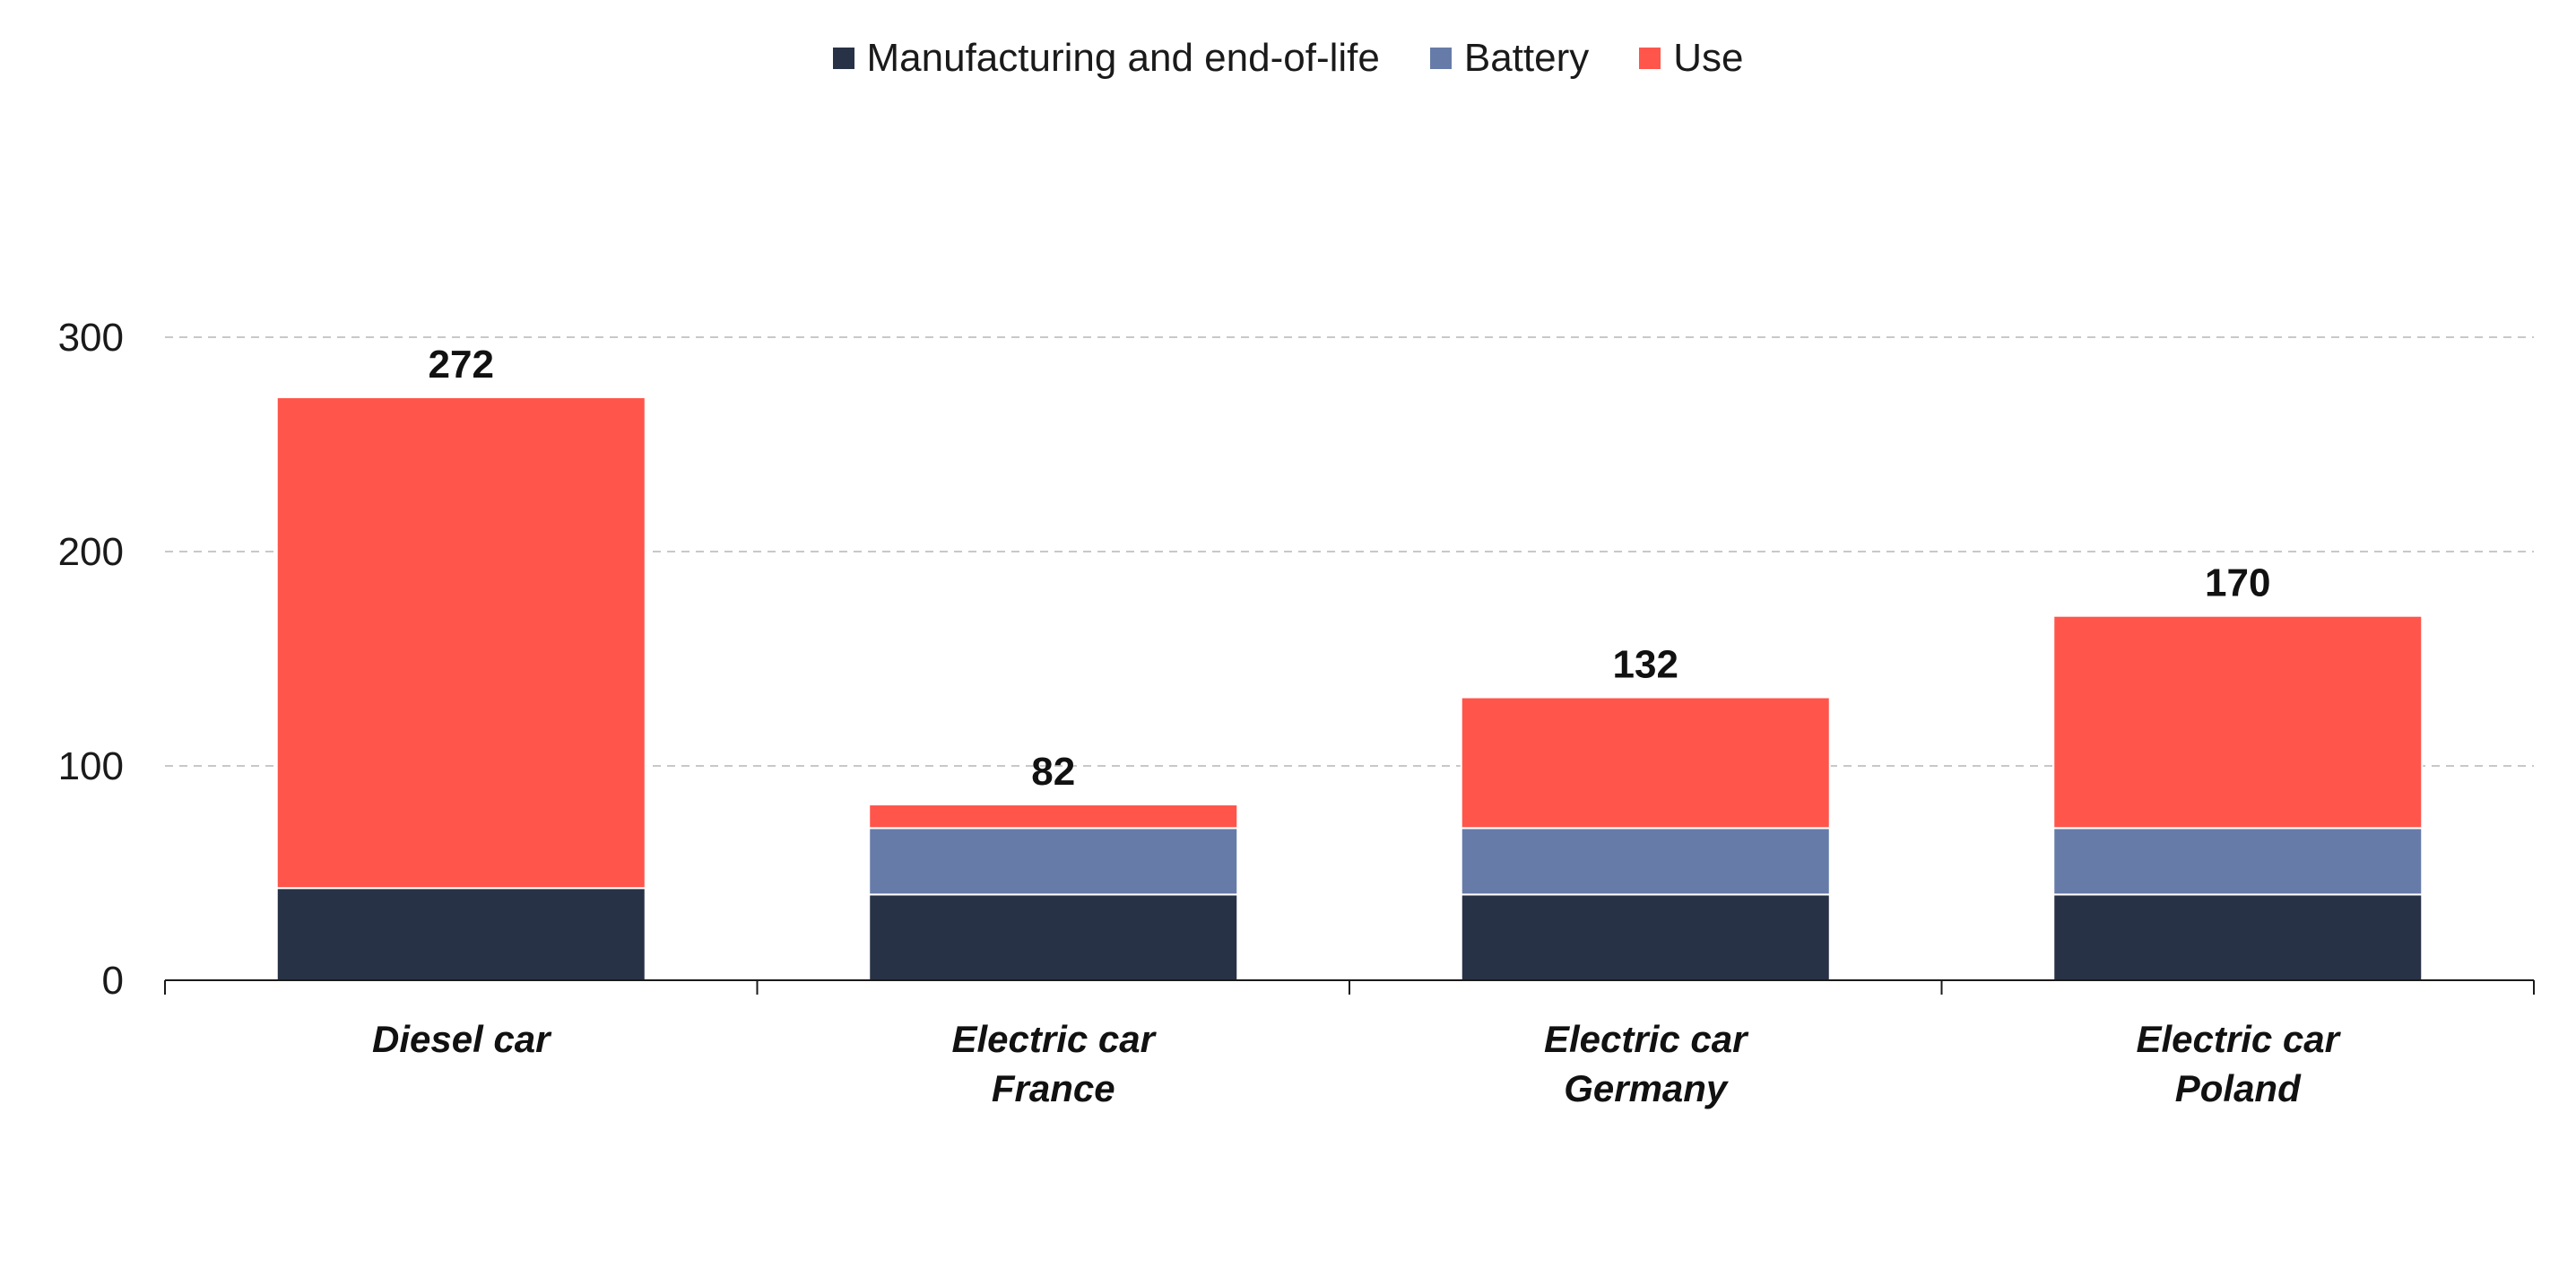 This screenshot has height=1278, width=2576. Describe the element at coordinates (1708, 58) in the screenshot. I see `legend-label-use: Use` at that location.